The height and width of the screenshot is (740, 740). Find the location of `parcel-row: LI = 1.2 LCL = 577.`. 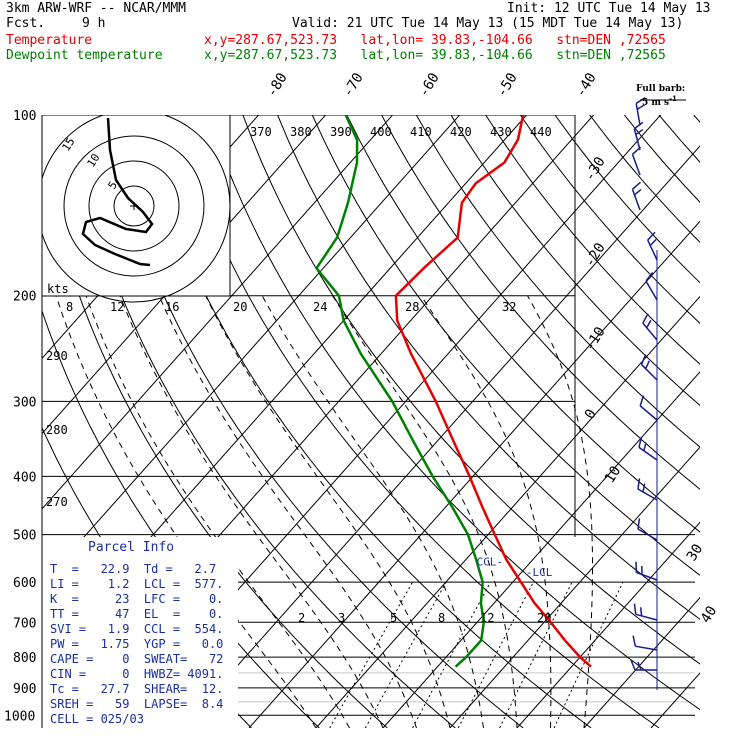

parcel-row: LI = 1.2 LCL = 577. is located at coordinates (137, 584).